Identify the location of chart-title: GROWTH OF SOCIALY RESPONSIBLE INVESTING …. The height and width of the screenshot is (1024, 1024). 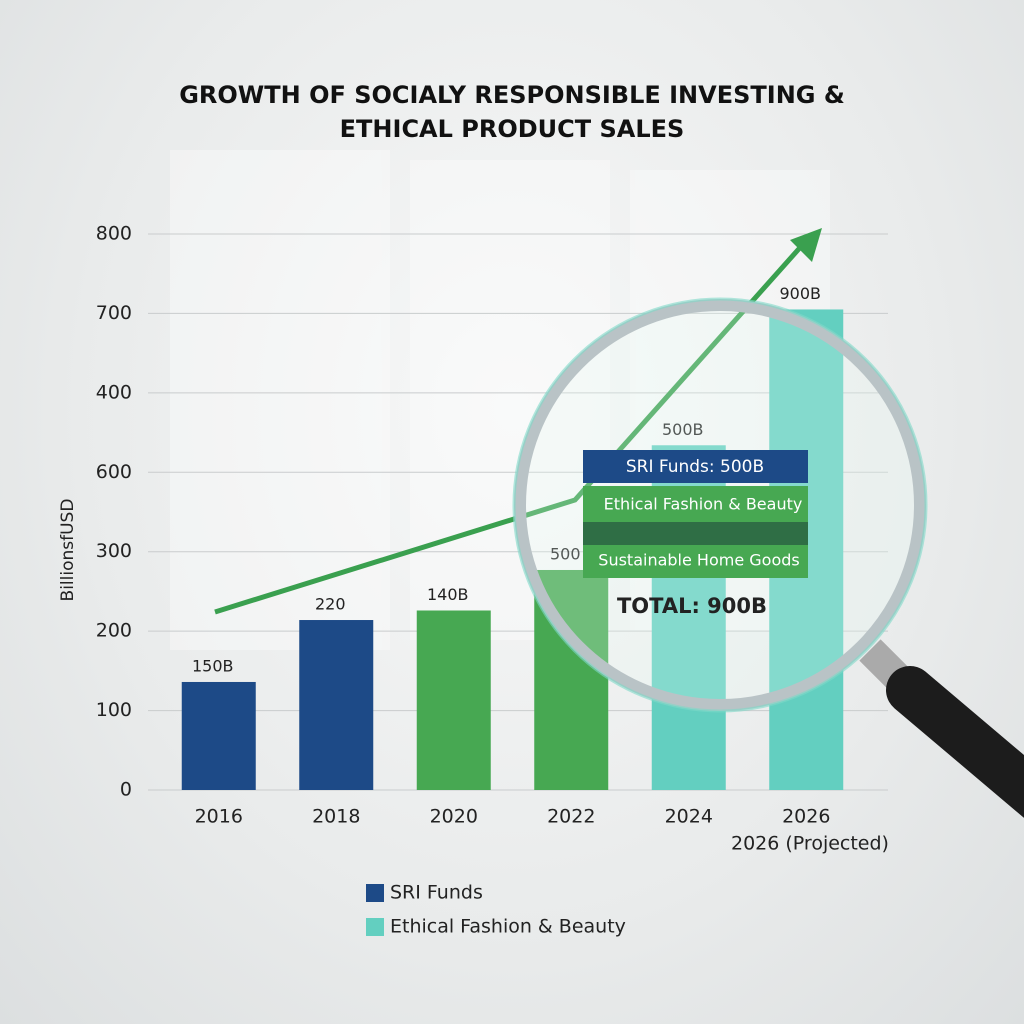
(512, 112).